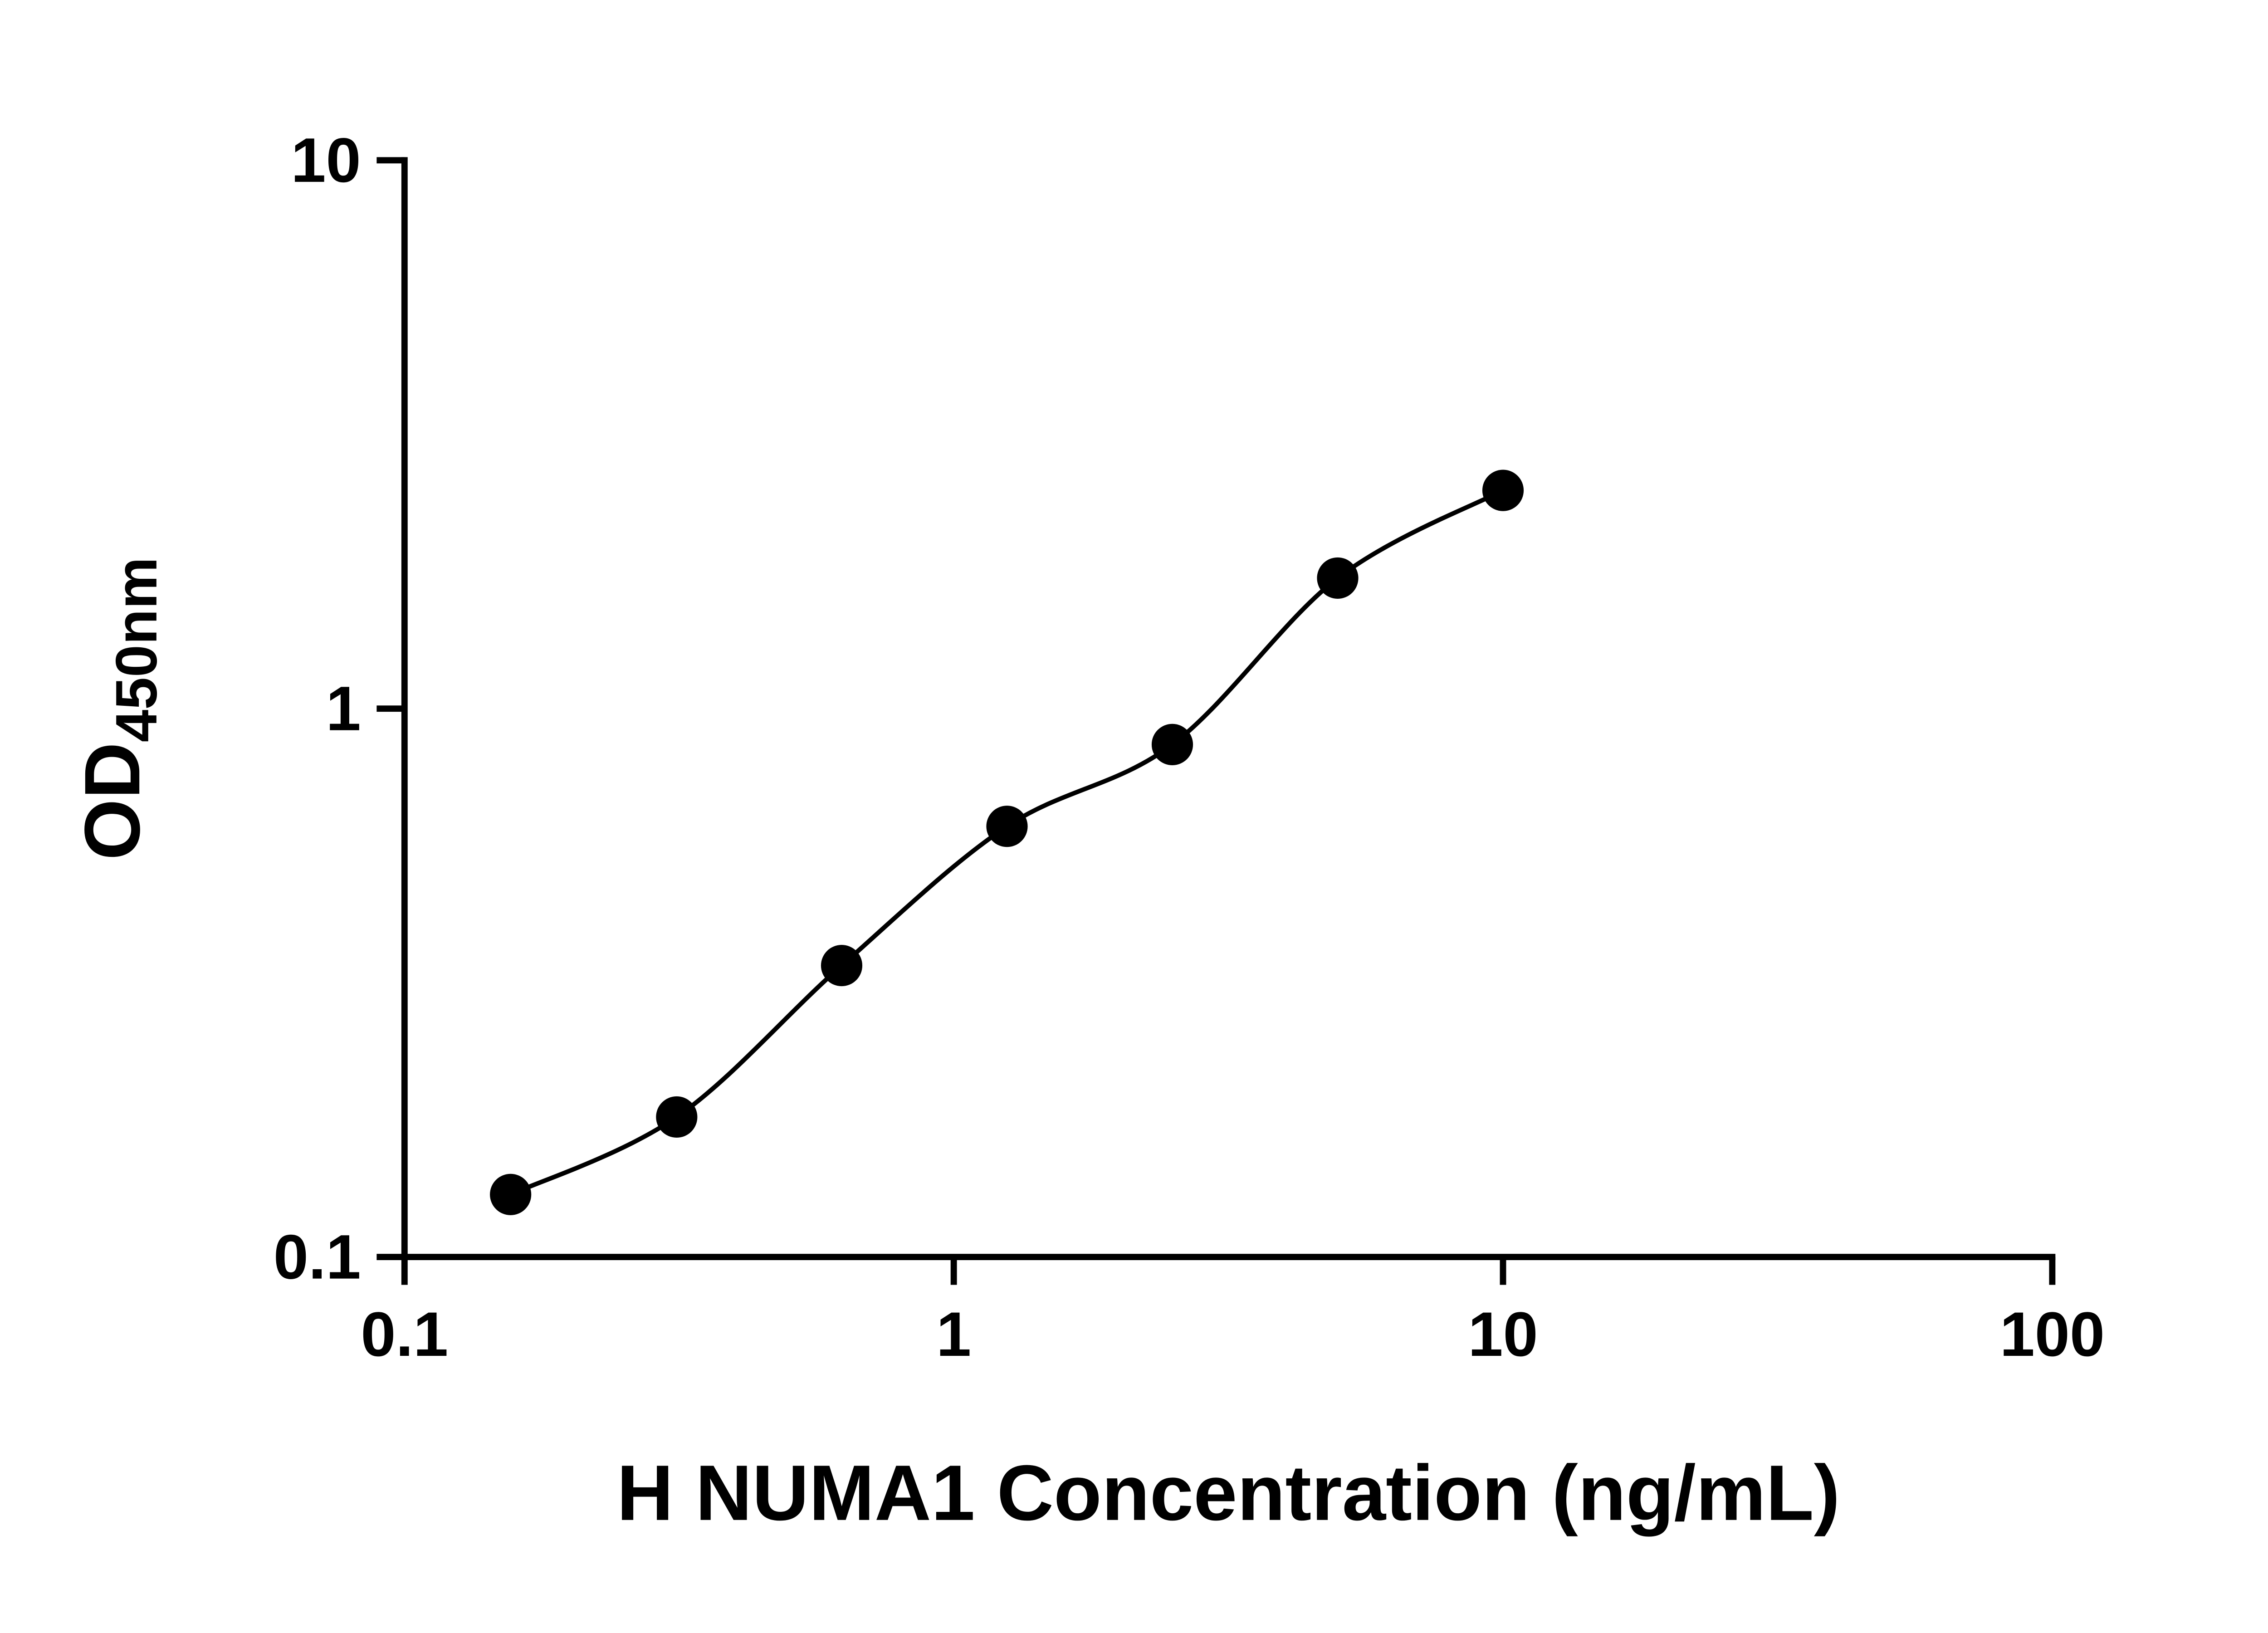 This screenshot has width=2268, height=1633. I want to click on x-axis-title: H NUMA1 Concentration (ng/mL), so click(1228, 1493).